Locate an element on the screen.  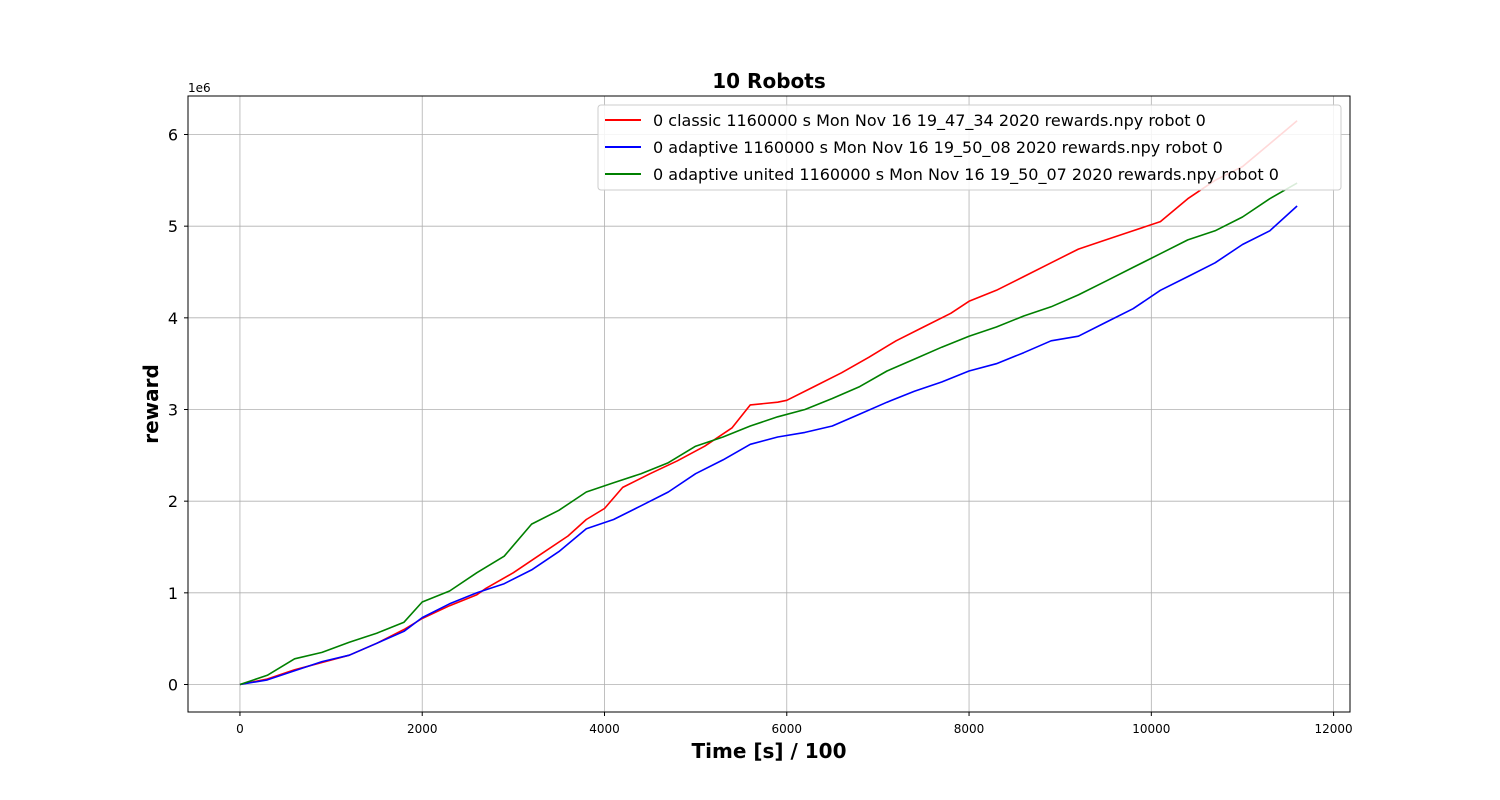
y-axis-ticks: 0 1 2 3 4 5 6 is located at coordinates (178, 410).